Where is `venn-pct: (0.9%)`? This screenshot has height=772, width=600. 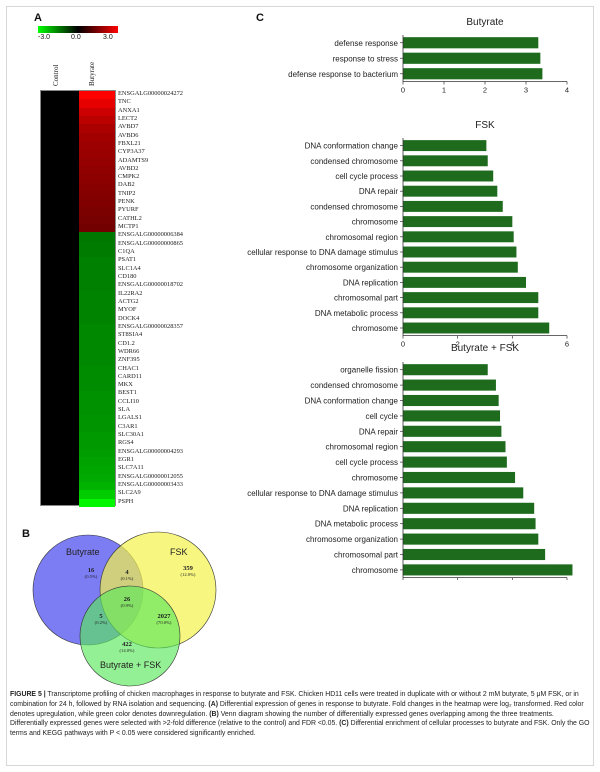 venn-pct: (0.9%) is located at coordinates (127, 605).